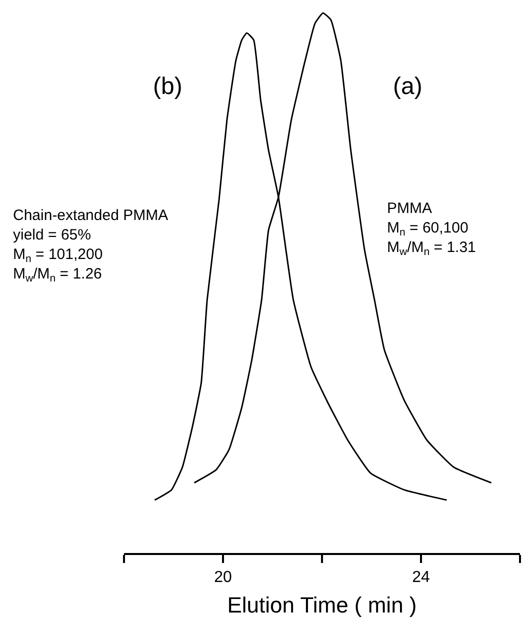  Describe the element at coordinates (90, 246) in the screenshot. I see `text: Chain-extanded PMMA yield = 65% M$_{n}$ = 101,200 M$_{w}$/M$_{n}$ = 1.26` at that location.